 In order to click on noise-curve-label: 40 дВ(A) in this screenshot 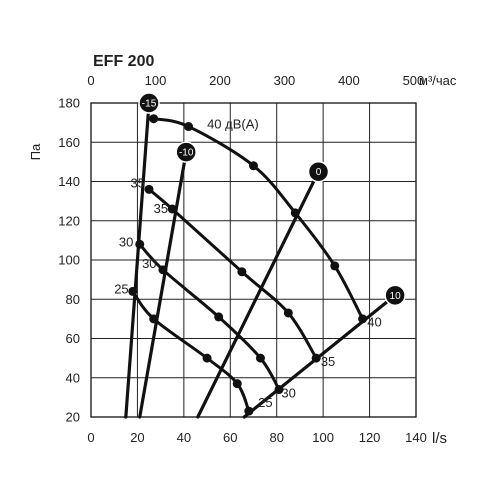, I will do `click(233, 124)`.